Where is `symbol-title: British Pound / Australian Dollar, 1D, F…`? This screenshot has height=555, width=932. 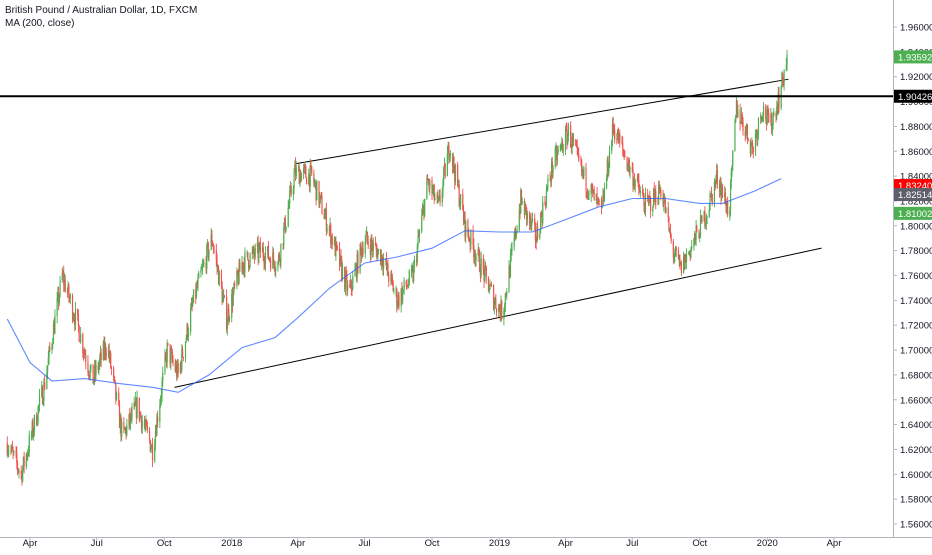
symbol-title: British Pound / Australian Dollar, 1D, F… is located at coordinates (101, 10).